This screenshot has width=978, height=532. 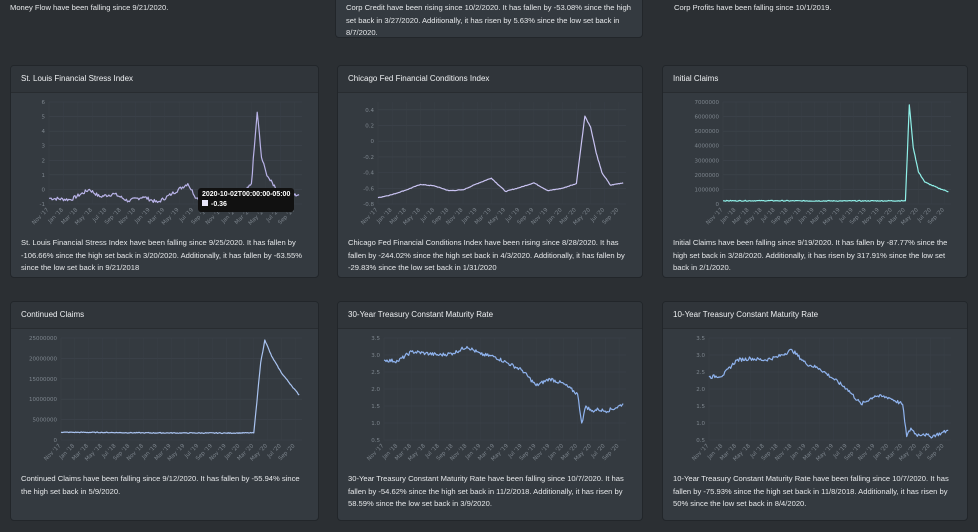 I want to click on card-title: Continued Claims, so click(x=164, y=315).